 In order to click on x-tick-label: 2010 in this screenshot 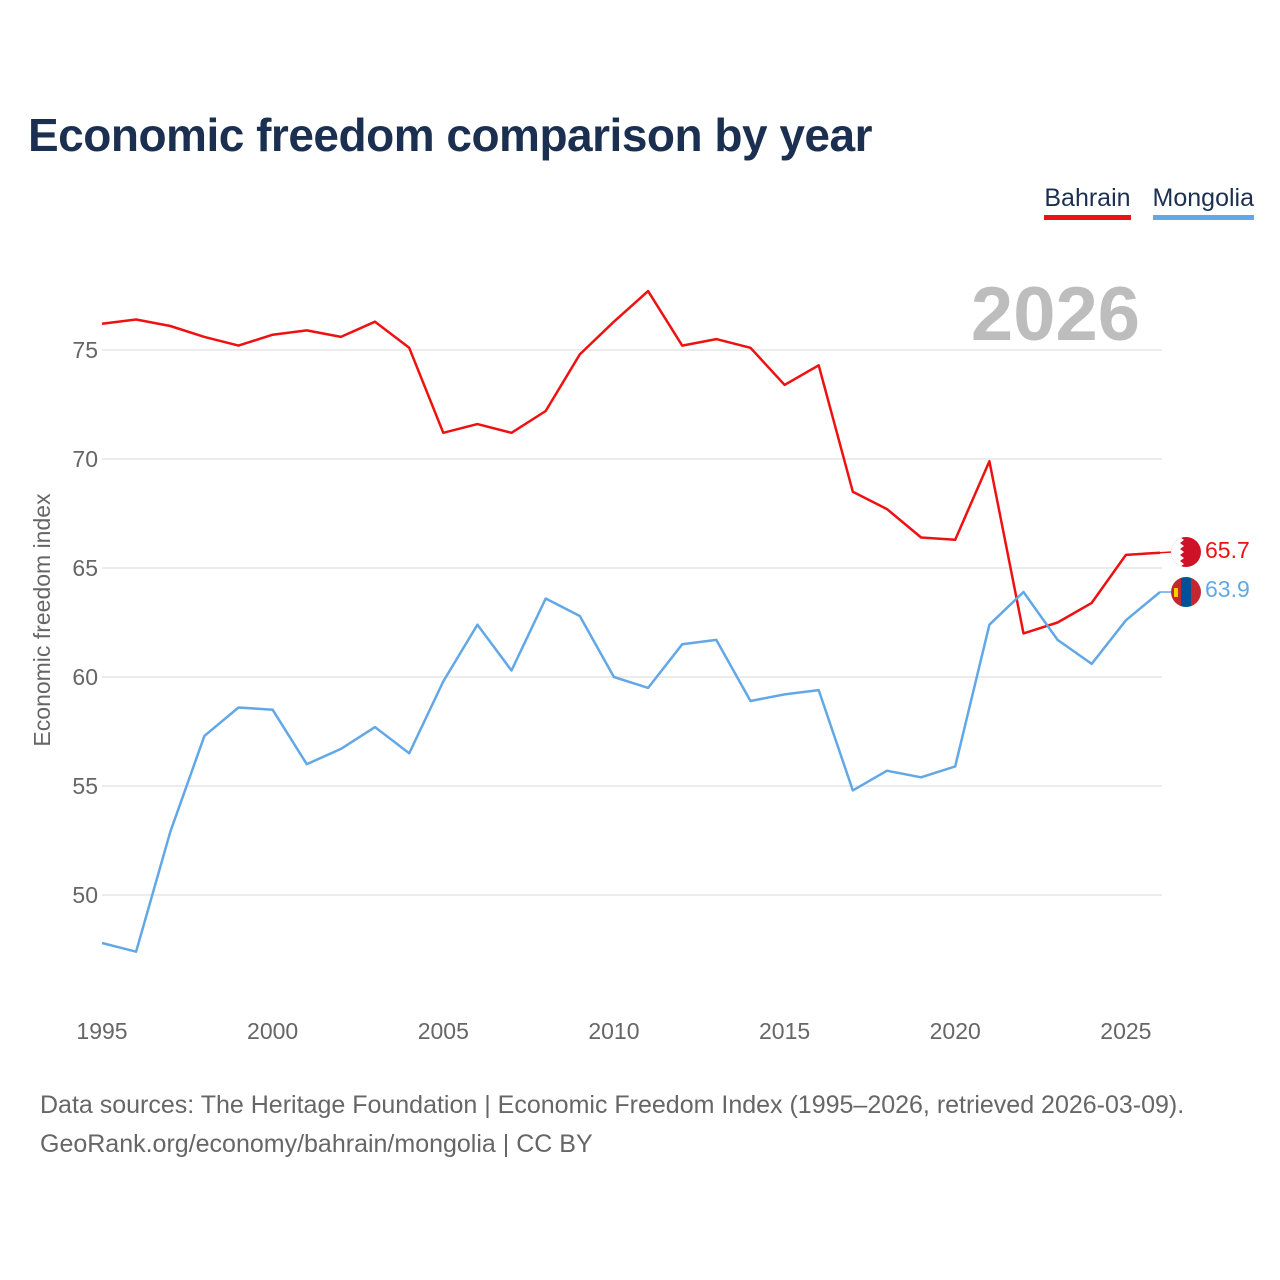, I will do `click(613, 1031)`.